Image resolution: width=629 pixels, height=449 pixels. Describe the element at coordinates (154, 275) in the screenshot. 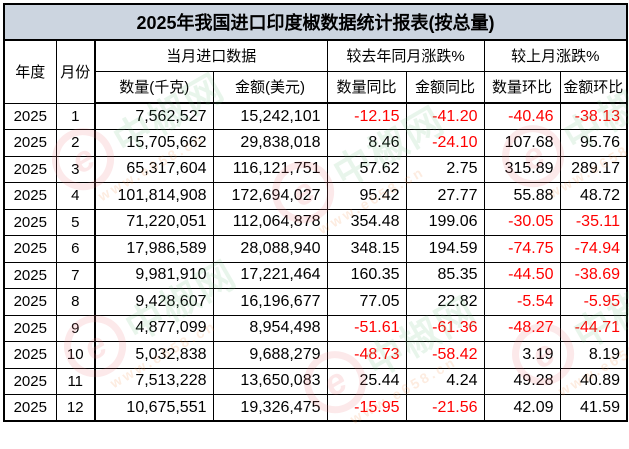

I see `cell-qty: 9,981,910` at that location.